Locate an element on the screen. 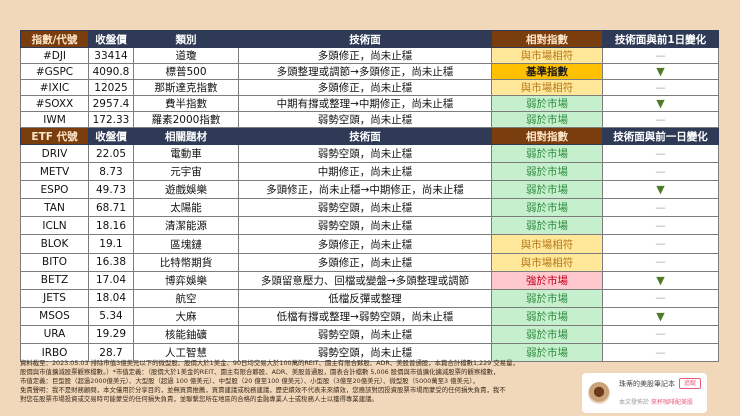 Image resolution: width=740 pixels, height=416 pixels. symbol-cell: TAN is located at coordinates (54, 208).